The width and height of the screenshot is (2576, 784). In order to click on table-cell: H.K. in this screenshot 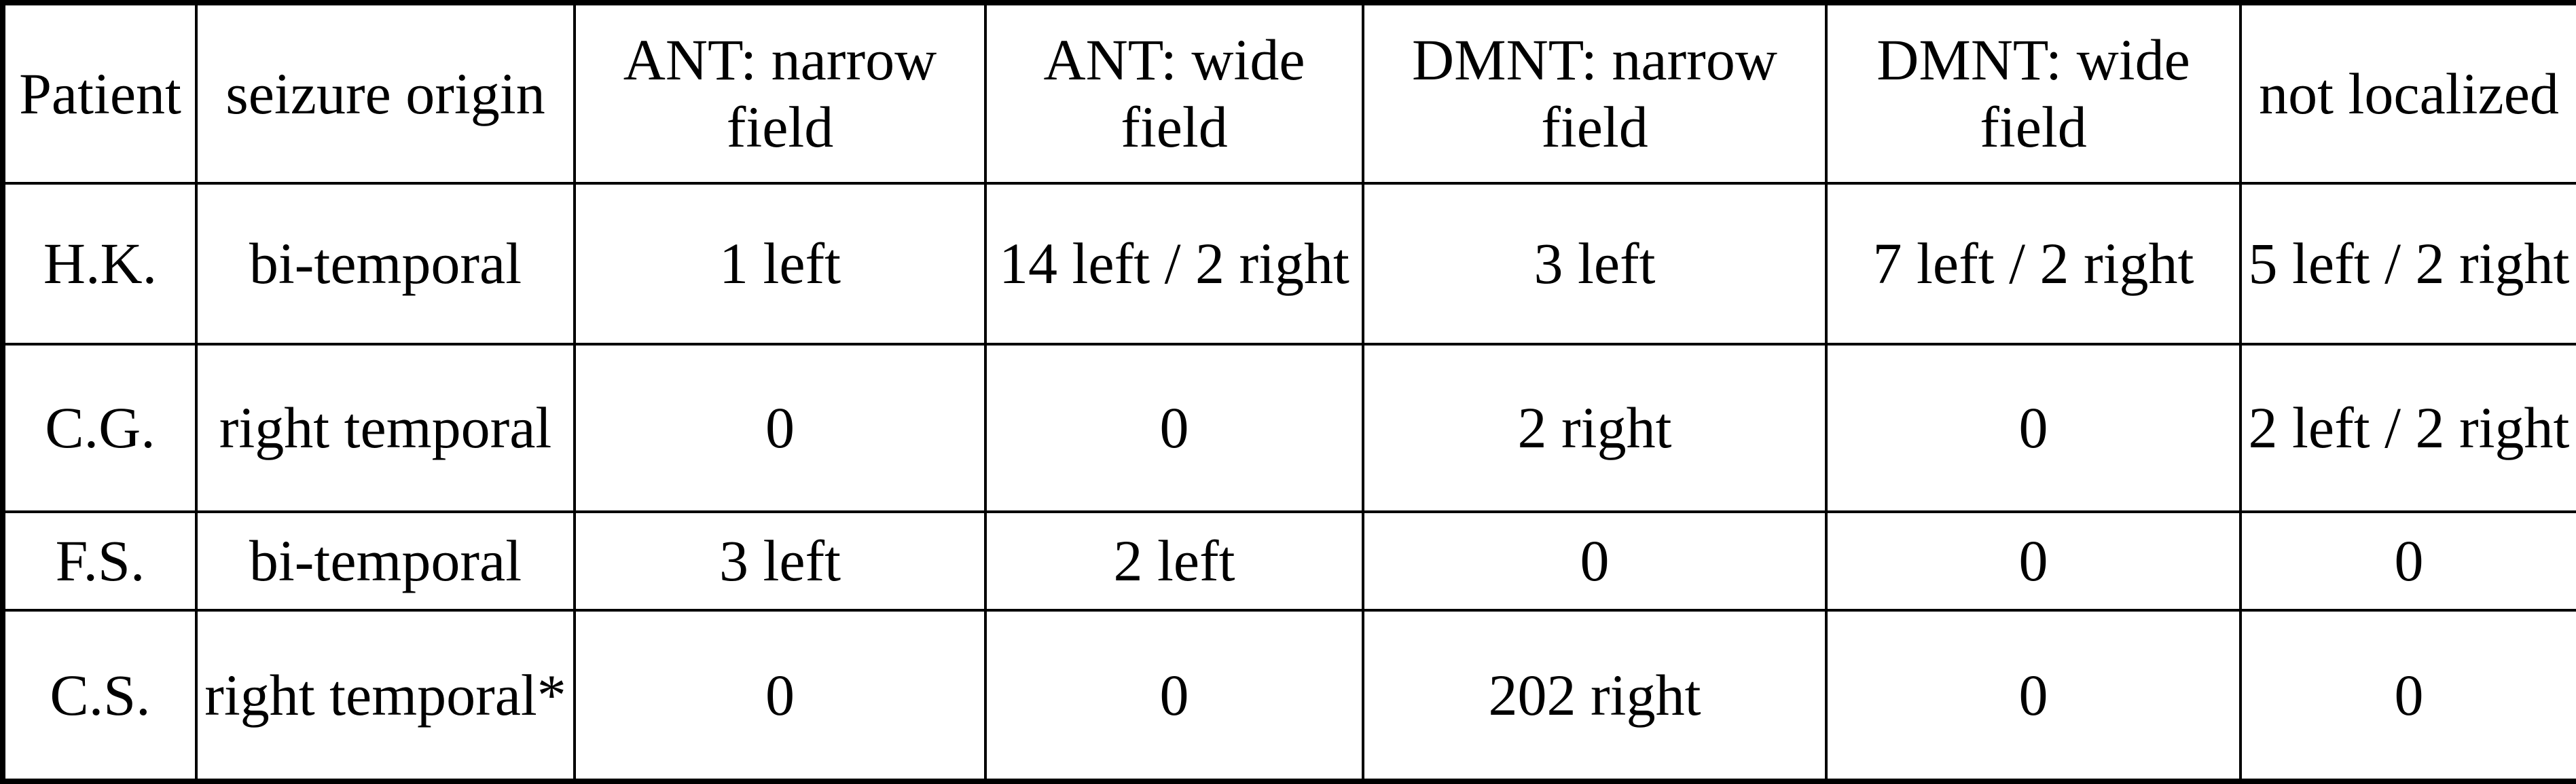, I will do `click(99, 264)`.